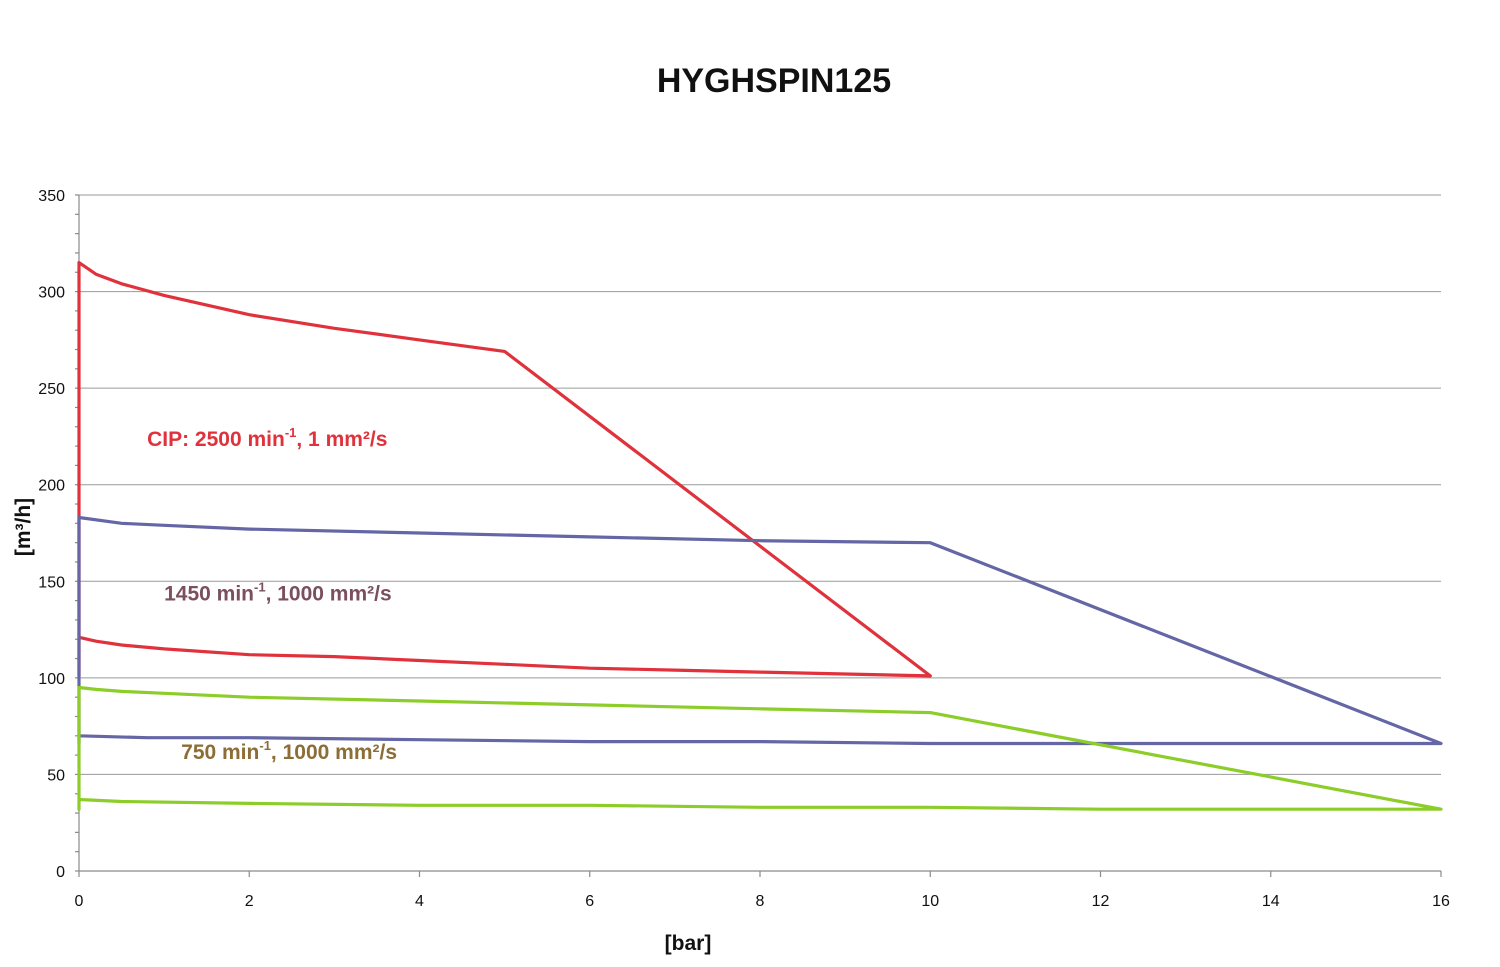  What do you see at coordinates (278, 593) in the screenshot?
I see `series-annotation-2: 1450 min-1, 1000 mm²/s` at bounding box center [278, 593].